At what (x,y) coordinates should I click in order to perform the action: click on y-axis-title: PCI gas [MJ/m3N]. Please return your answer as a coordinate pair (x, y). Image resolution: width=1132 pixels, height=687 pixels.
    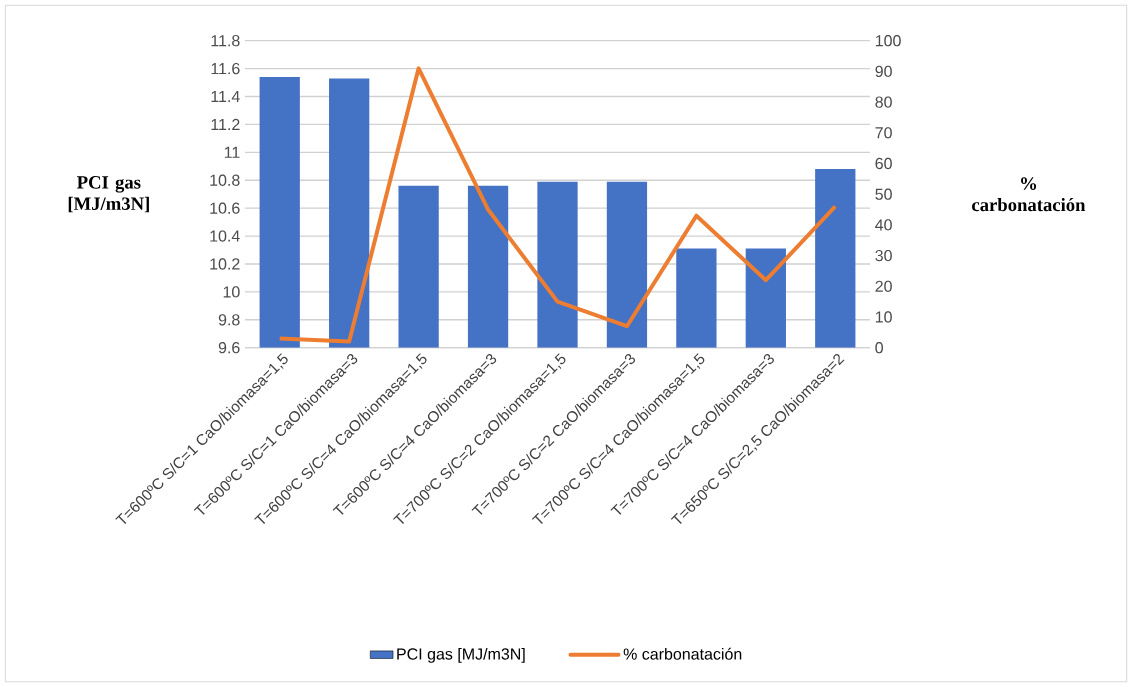
    Looking at the image, I should click on (108, 194).